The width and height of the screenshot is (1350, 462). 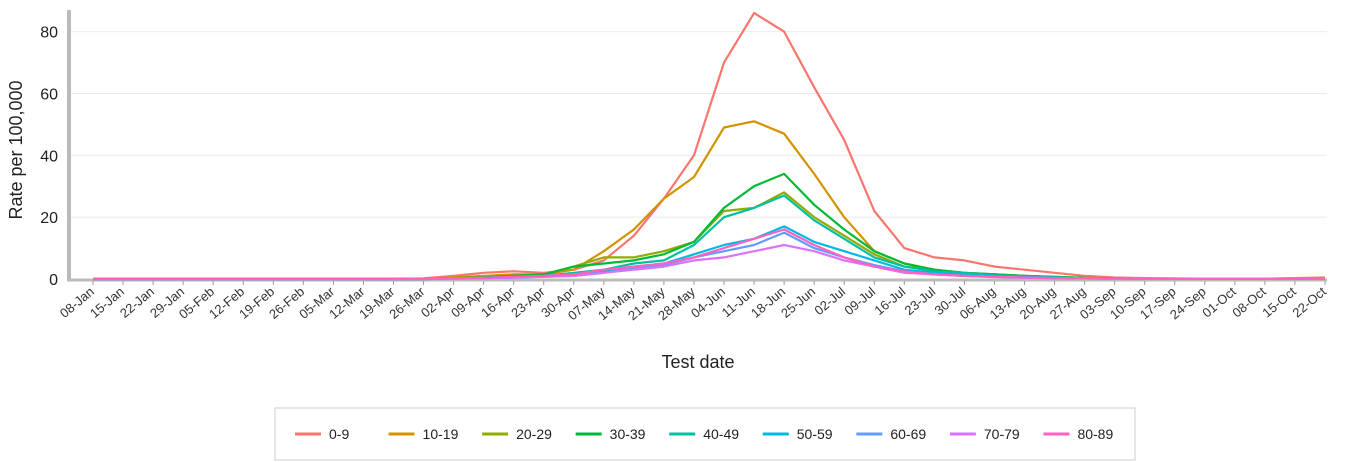 What do you see at coordinates (908, 434) in the screenshot?
I see `legend-label: 60-69` at bounding box center [908, 434].